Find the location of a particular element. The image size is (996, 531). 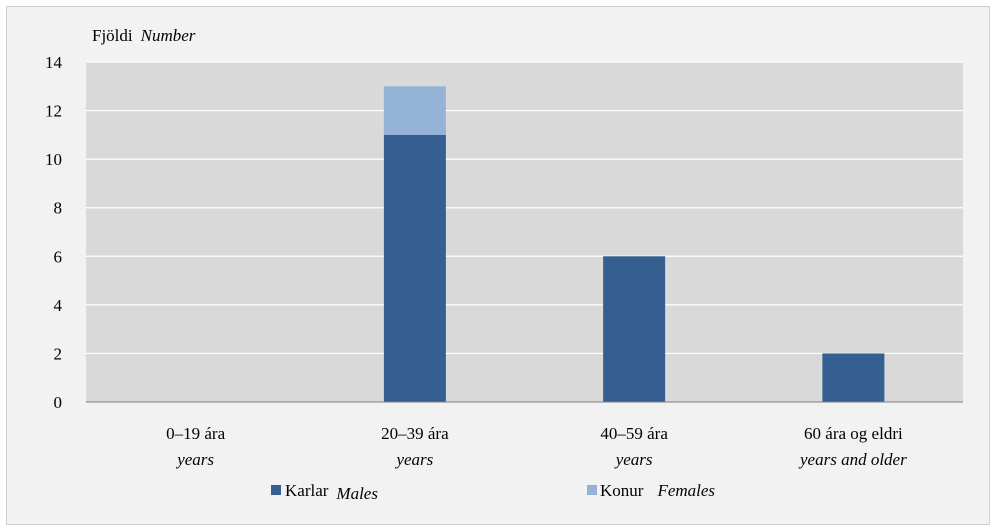

y-tick-label: 2 is located at coordinates (58, 353).